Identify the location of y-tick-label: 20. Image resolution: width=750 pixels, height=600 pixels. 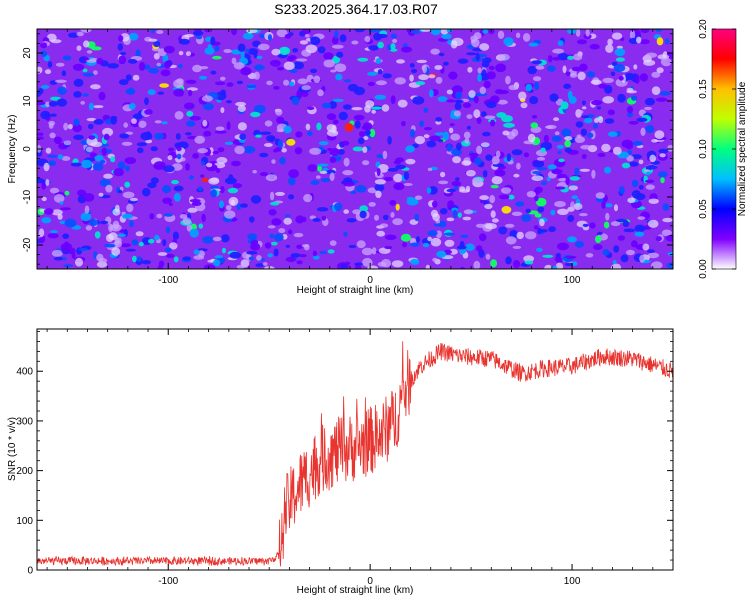
(27, 53).